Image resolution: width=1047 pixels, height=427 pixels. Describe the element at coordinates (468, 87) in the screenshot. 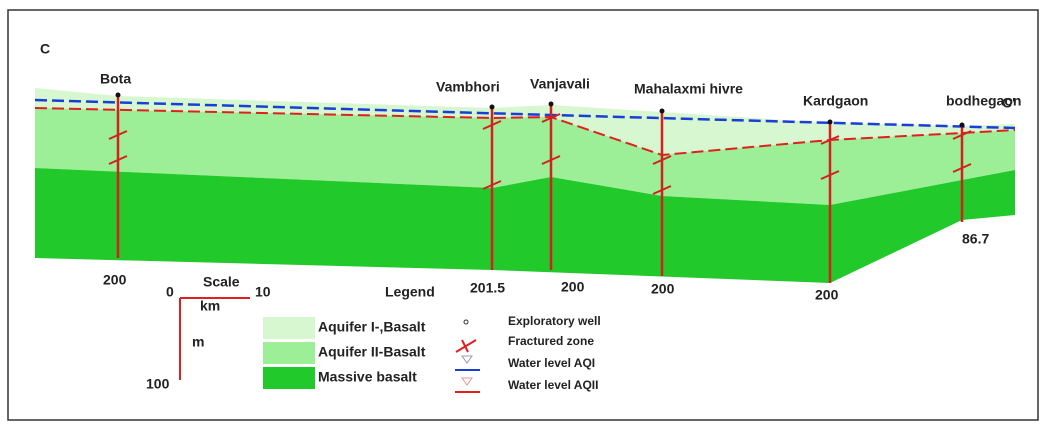

I see `well-name: Vambhori` at that location.